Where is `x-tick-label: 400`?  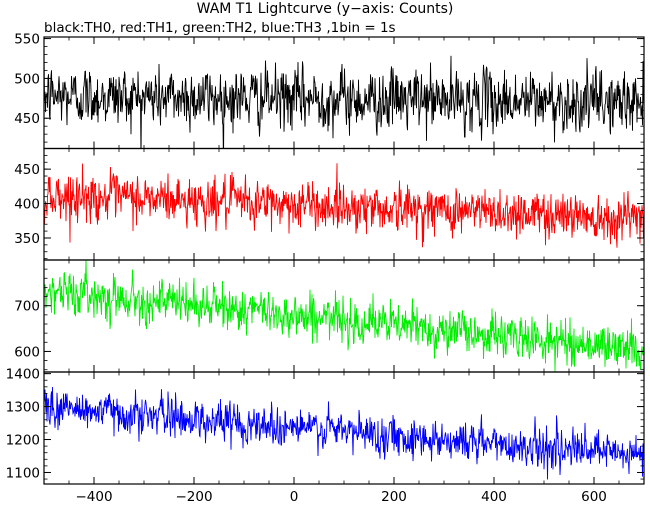 x-tick-label: 400 is located at coordinates (494, 497).